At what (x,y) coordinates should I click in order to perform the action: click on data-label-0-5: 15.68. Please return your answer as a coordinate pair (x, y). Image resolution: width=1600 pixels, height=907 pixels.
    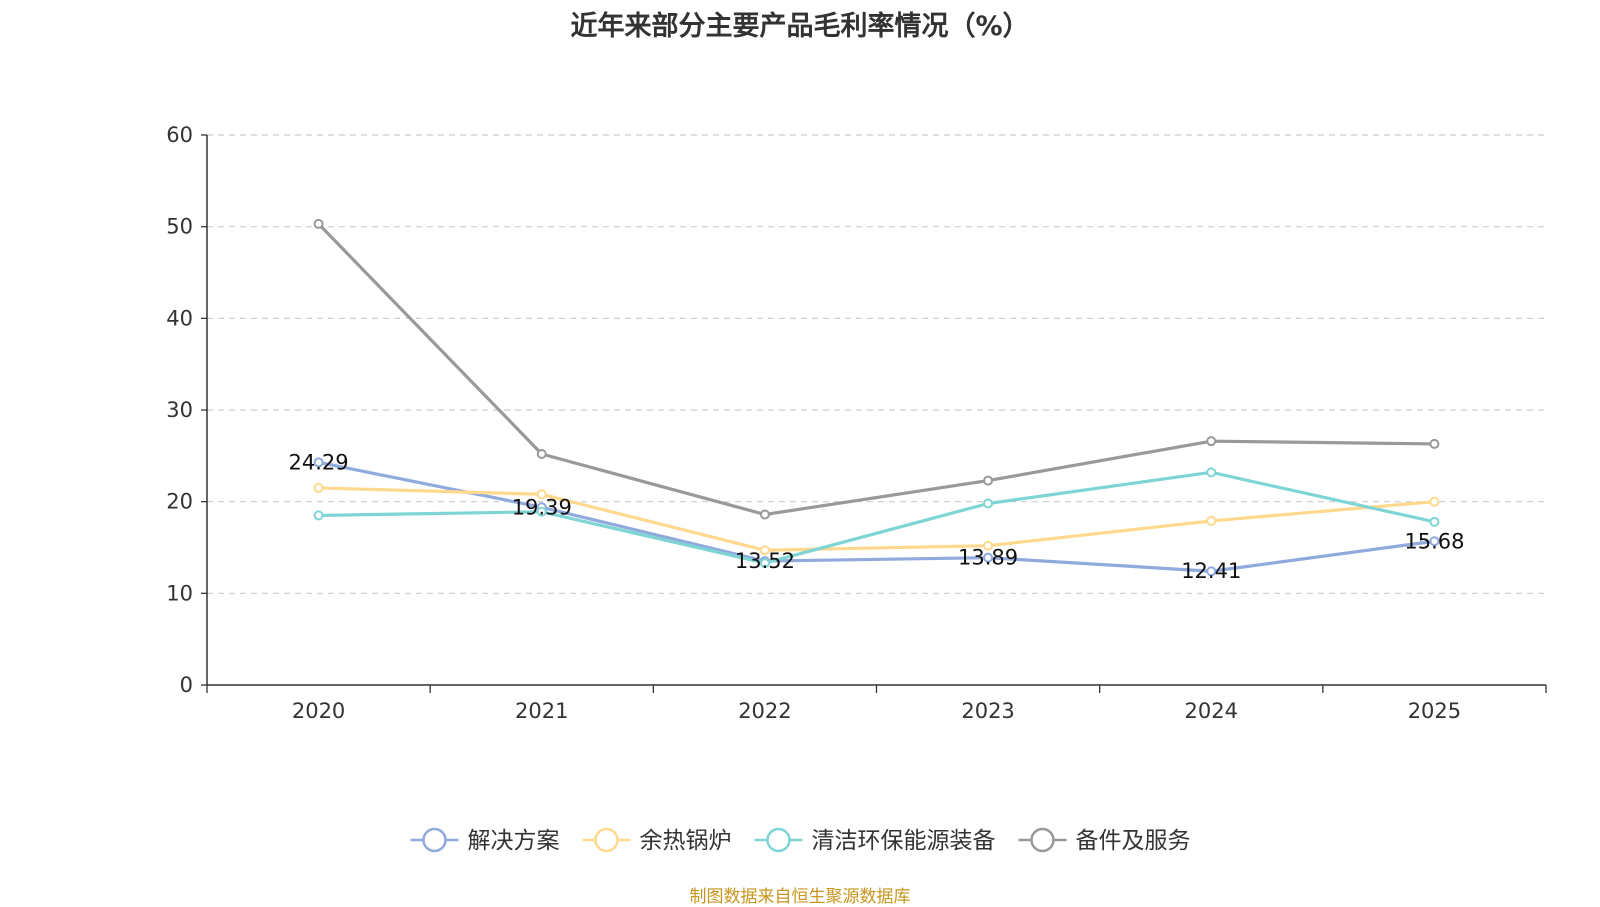
    Looking at the image, I should click on (1434, 541).